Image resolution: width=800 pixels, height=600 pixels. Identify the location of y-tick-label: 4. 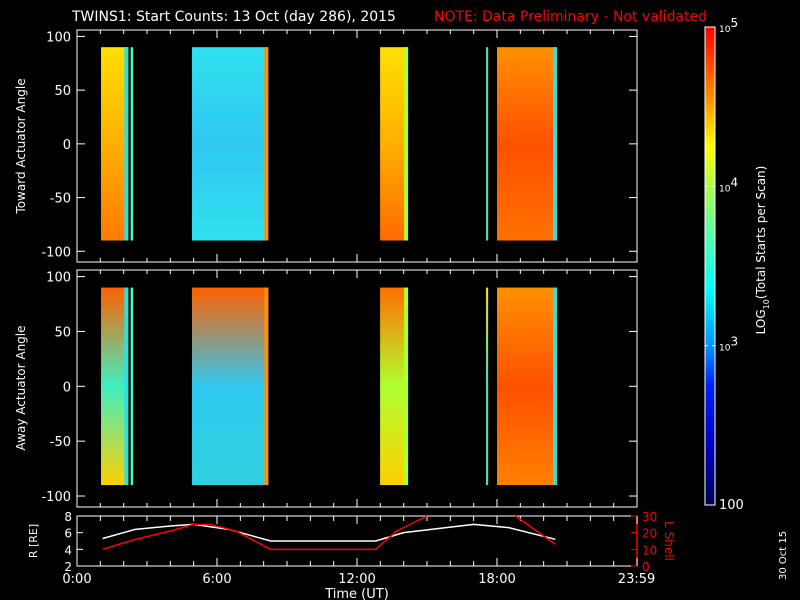
(68, 550).